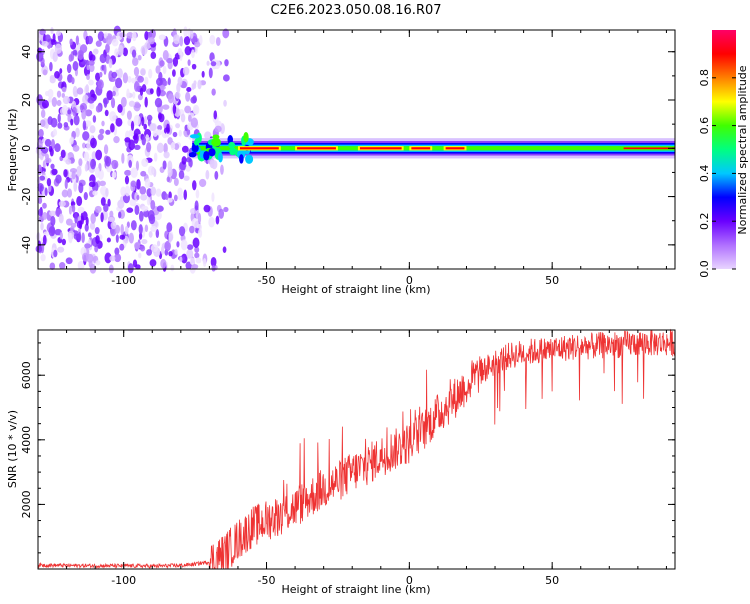  I want to click on colorbar-label: Normalized spectral amplitude, so click(742, 149).